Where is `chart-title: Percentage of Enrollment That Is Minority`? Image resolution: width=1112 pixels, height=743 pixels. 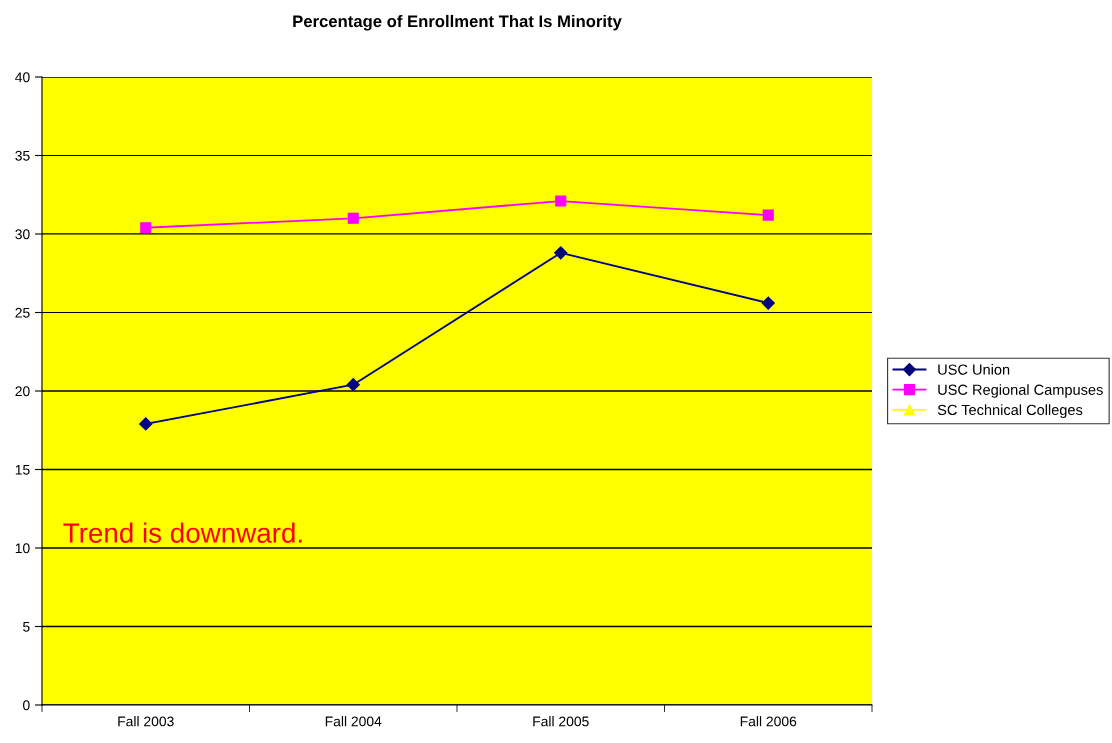 chart-title: Percentage of Enrollment That Is Minority is located at coordinates (457, 22).